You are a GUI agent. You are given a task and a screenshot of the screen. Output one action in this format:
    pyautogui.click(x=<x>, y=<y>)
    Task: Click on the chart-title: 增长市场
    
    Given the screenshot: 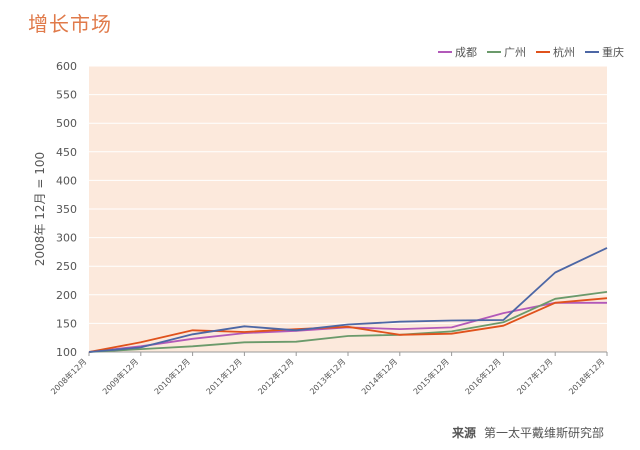 What is the action you would take?
    pyautogui.click(x=70, y=24)
    